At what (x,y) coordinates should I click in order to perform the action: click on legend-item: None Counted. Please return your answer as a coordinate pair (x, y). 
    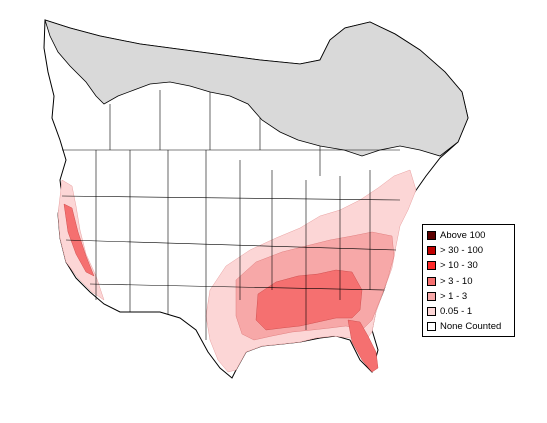
    Looking at the image, I should click on (469, 326).